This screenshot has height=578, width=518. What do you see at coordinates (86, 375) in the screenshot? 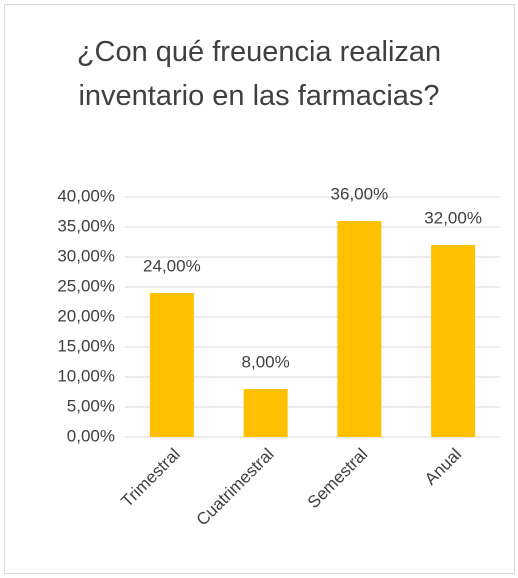
I see `y-tick-label: 10,00%` at bounding box center [86, 375].